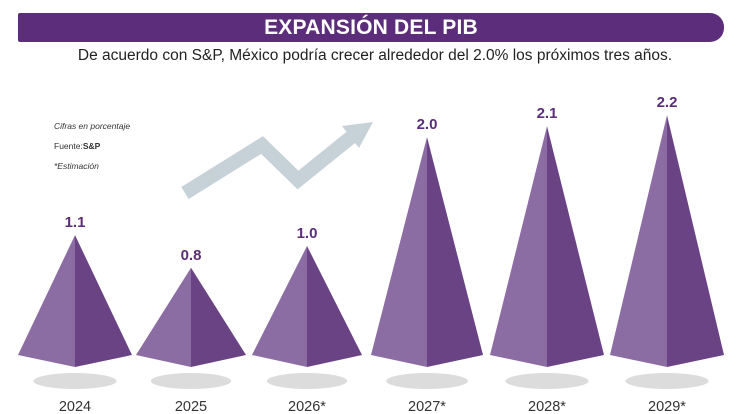 Image resolution: width=750 pixels, height=414 pixels. I want to click on data-label: 1.1, so click(75, 222).